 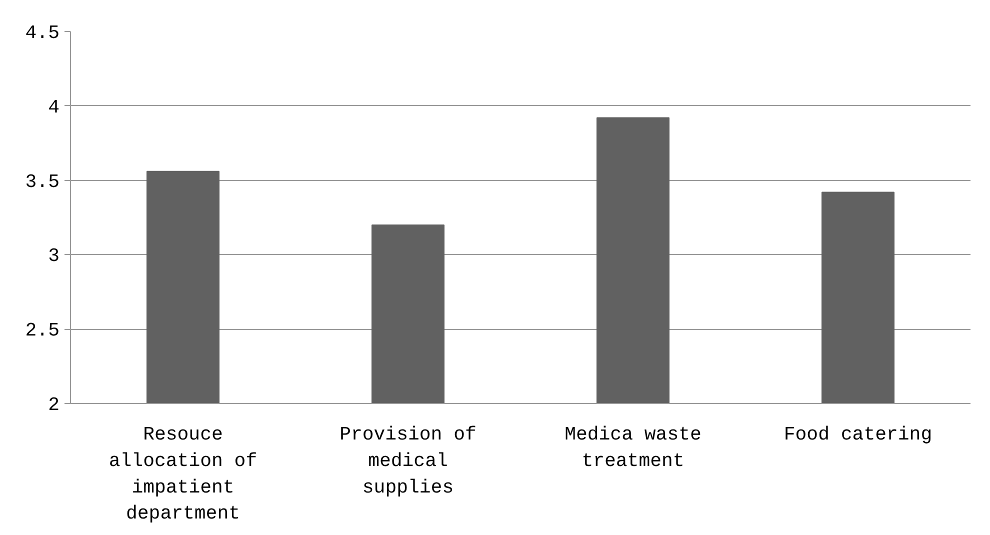 What do you see at coordinates (633, 448) in the screenshot?
I see `x-tick-label: Medica waste treatment` at bounding box center [633, 448].